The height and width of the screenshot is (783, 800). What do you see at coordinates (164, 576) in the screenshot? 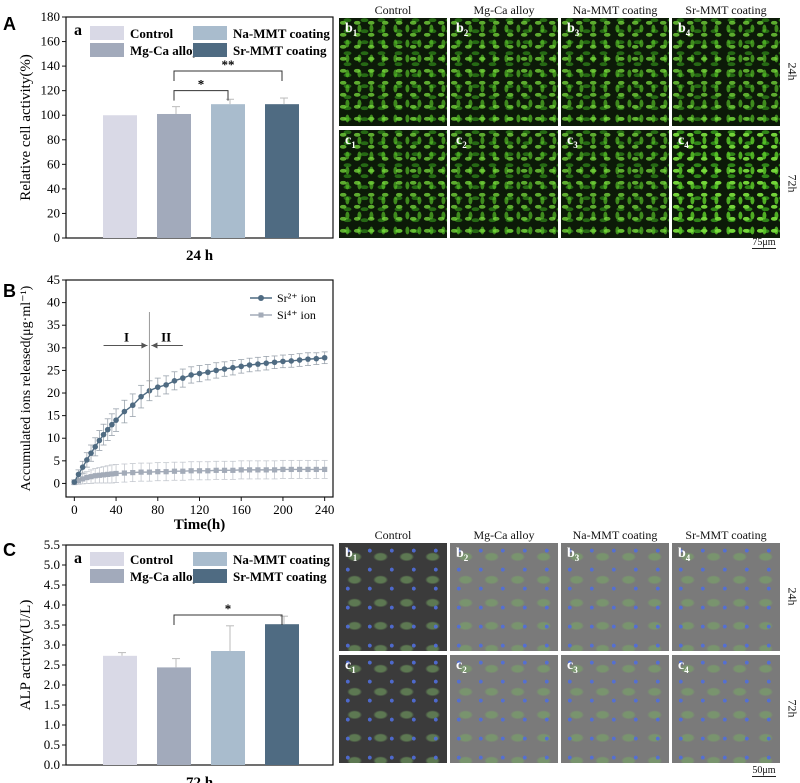
I see `legend-label: Mg-Ca alloy` at bounding box center [164, 576].